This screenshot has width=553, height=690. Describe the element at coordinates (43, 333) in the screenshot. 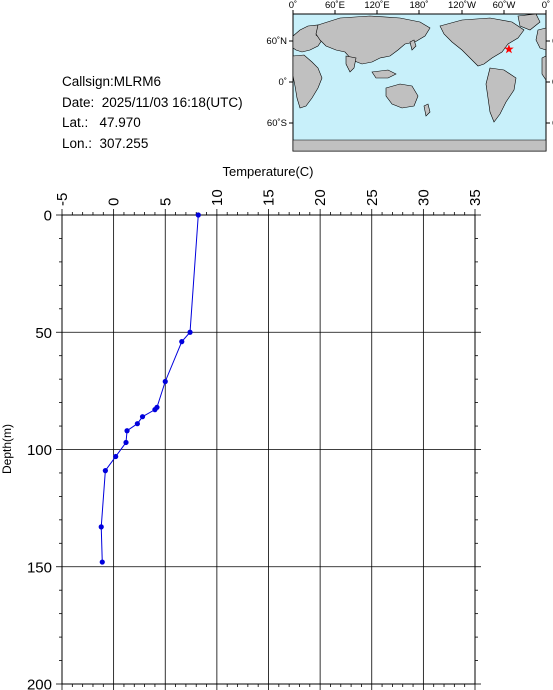

I see `y-tick-label: 50` at that location.